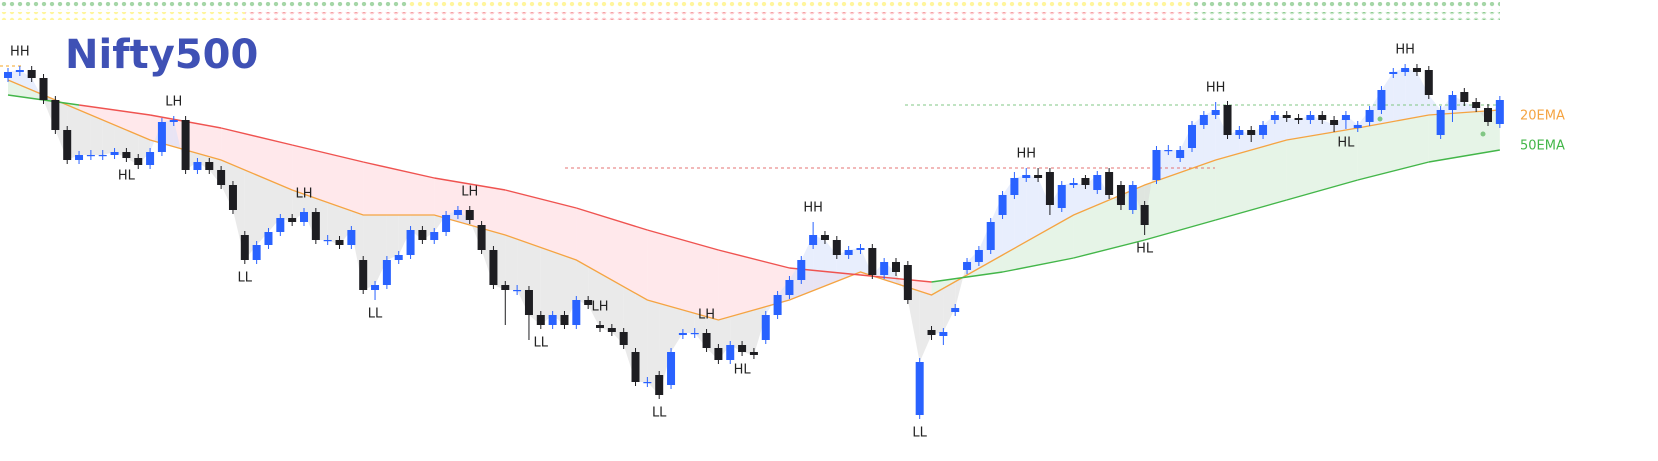 The image size is (1658, 461). I want to click on legend-label: 20EMA, so click(1542, 116).